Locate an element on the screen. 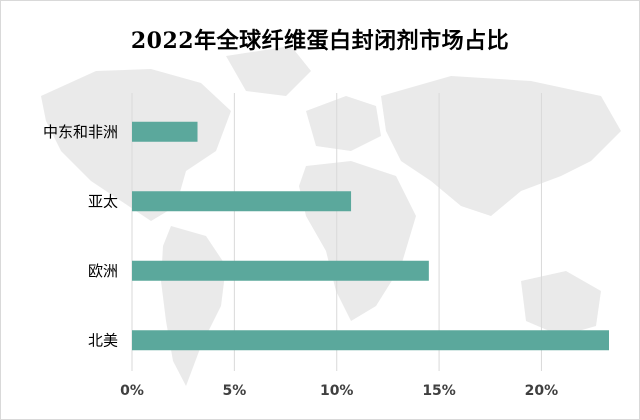  x-tick-labels: 0% 5% 10% 15% 20% is located at coordinates (339, 391).